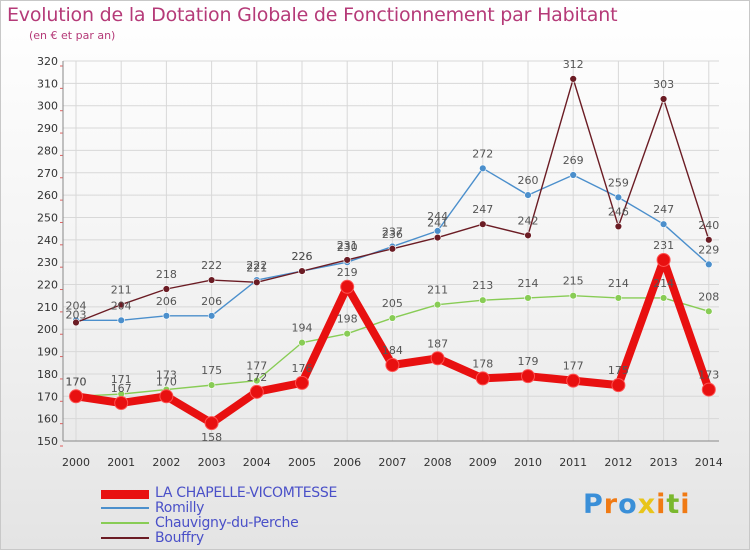 The width and height of the screenshot is (750, 550). Describe the element at coordinates (302, 382) in the screenshot. I see `point-la-chapelle-vicomtesse-2005` at that location.